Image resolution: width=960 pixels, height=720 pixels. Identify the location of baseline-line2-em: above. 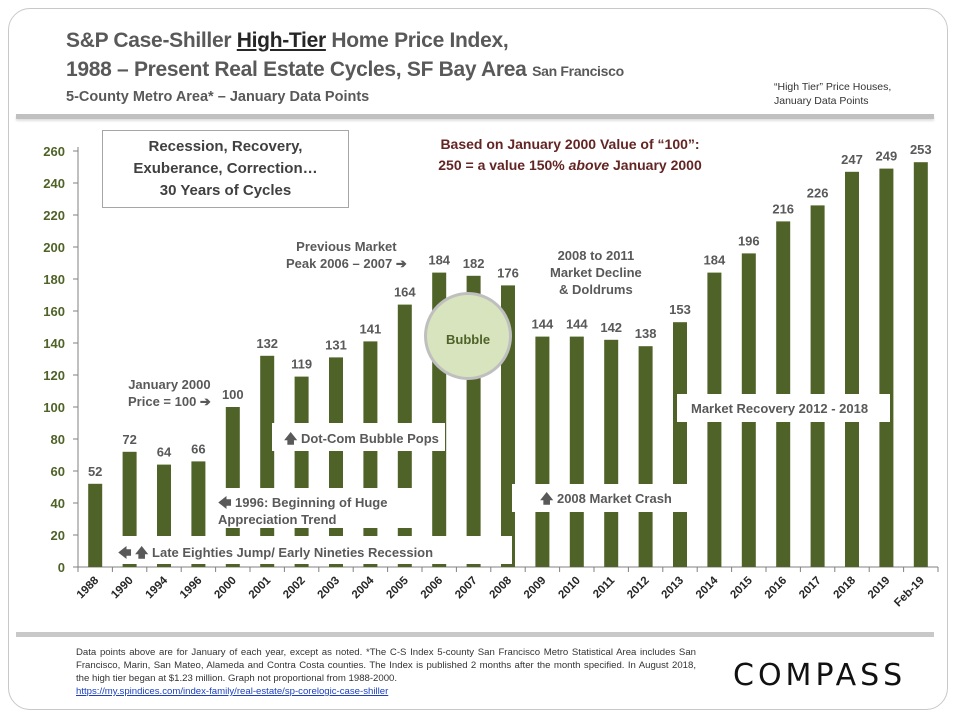
(589, 165).